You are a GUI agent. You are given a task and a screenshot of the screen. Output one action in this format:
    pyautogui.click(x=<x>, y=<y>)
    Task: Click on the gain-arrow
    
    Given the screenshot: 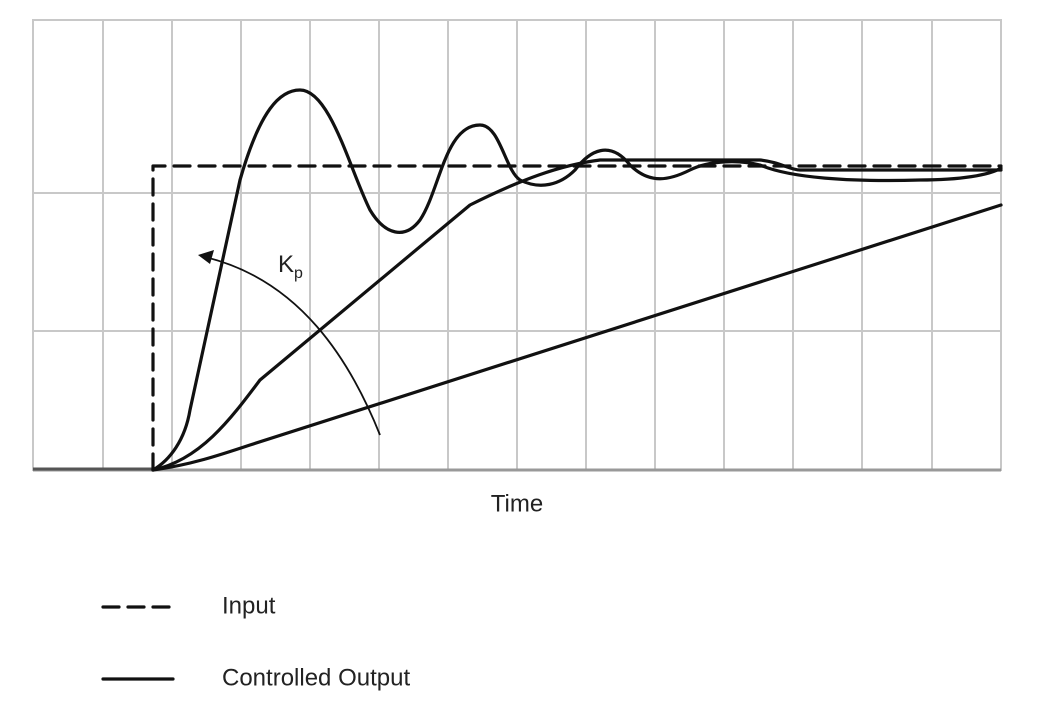 What is the action you would take?
    pyautogui.click(x=292, y=346)
    